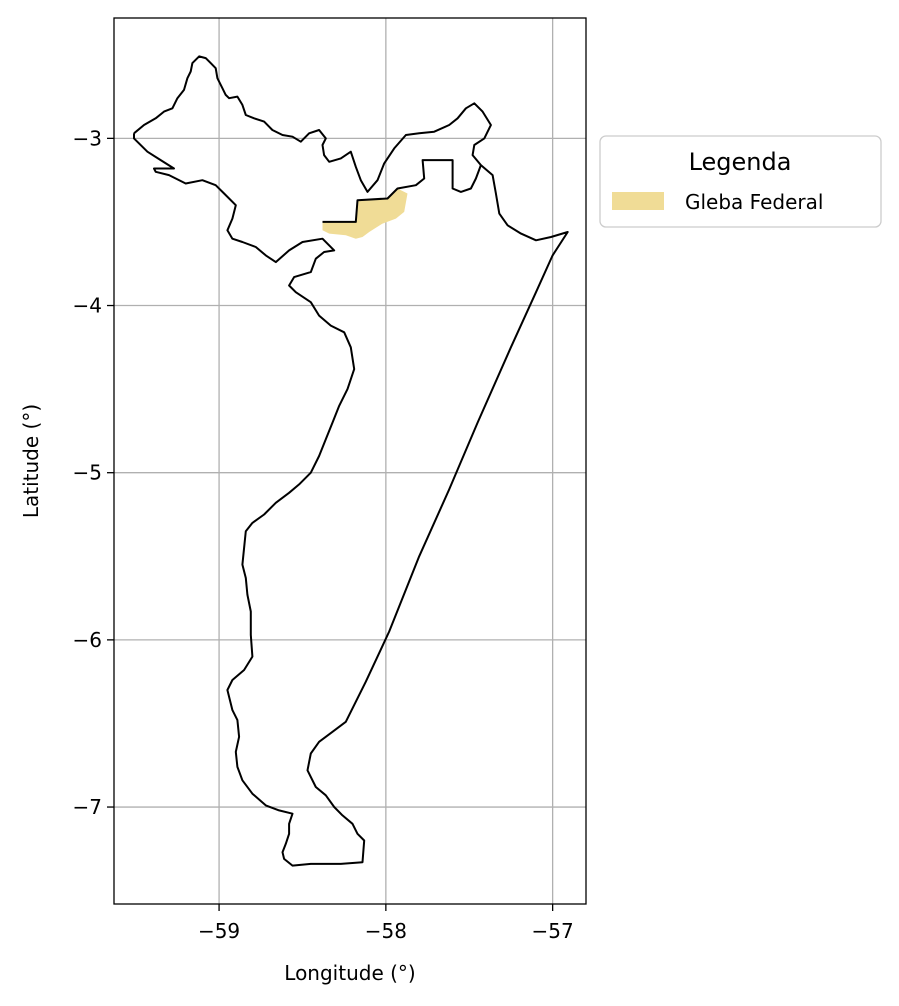 The image size is (899, 1006). What do you see at coordinates (87, 807) in the screenshot?
I see `y-tick-label: −7` at bounding box center [87, 807].